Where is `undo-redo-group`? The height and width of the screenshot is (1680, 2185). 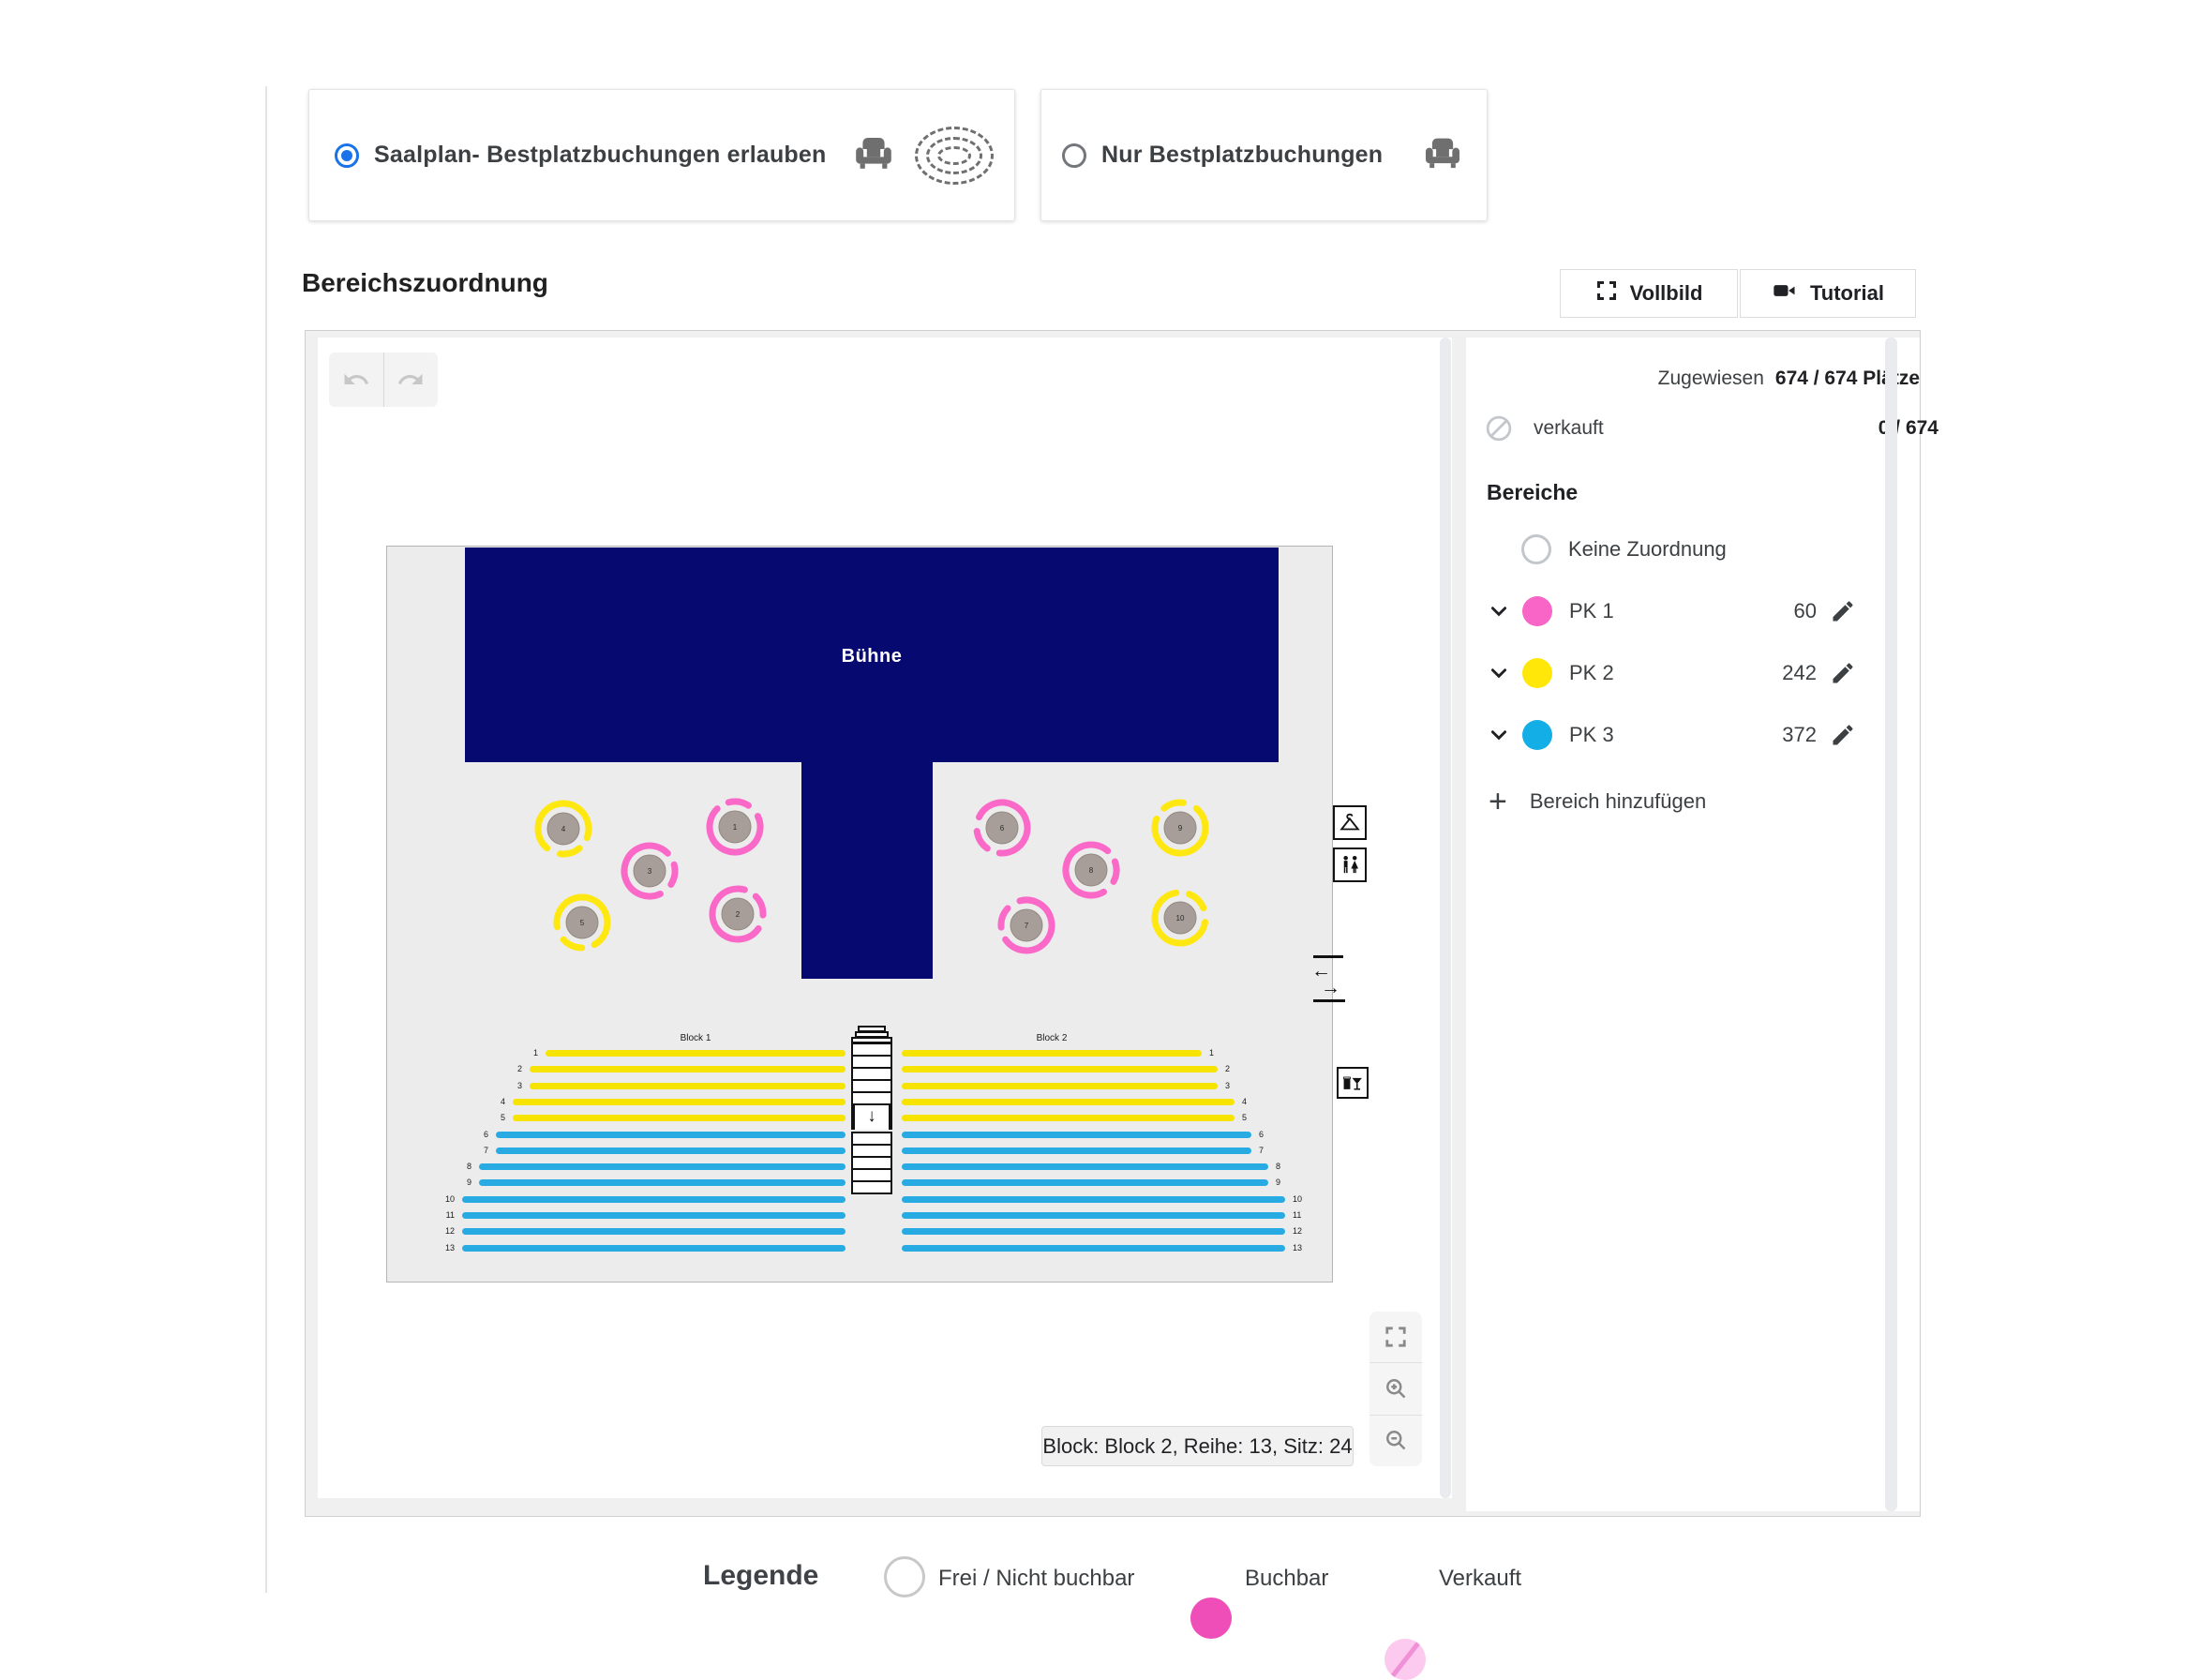
undo-redo-group is located at coordinates (383, 379).